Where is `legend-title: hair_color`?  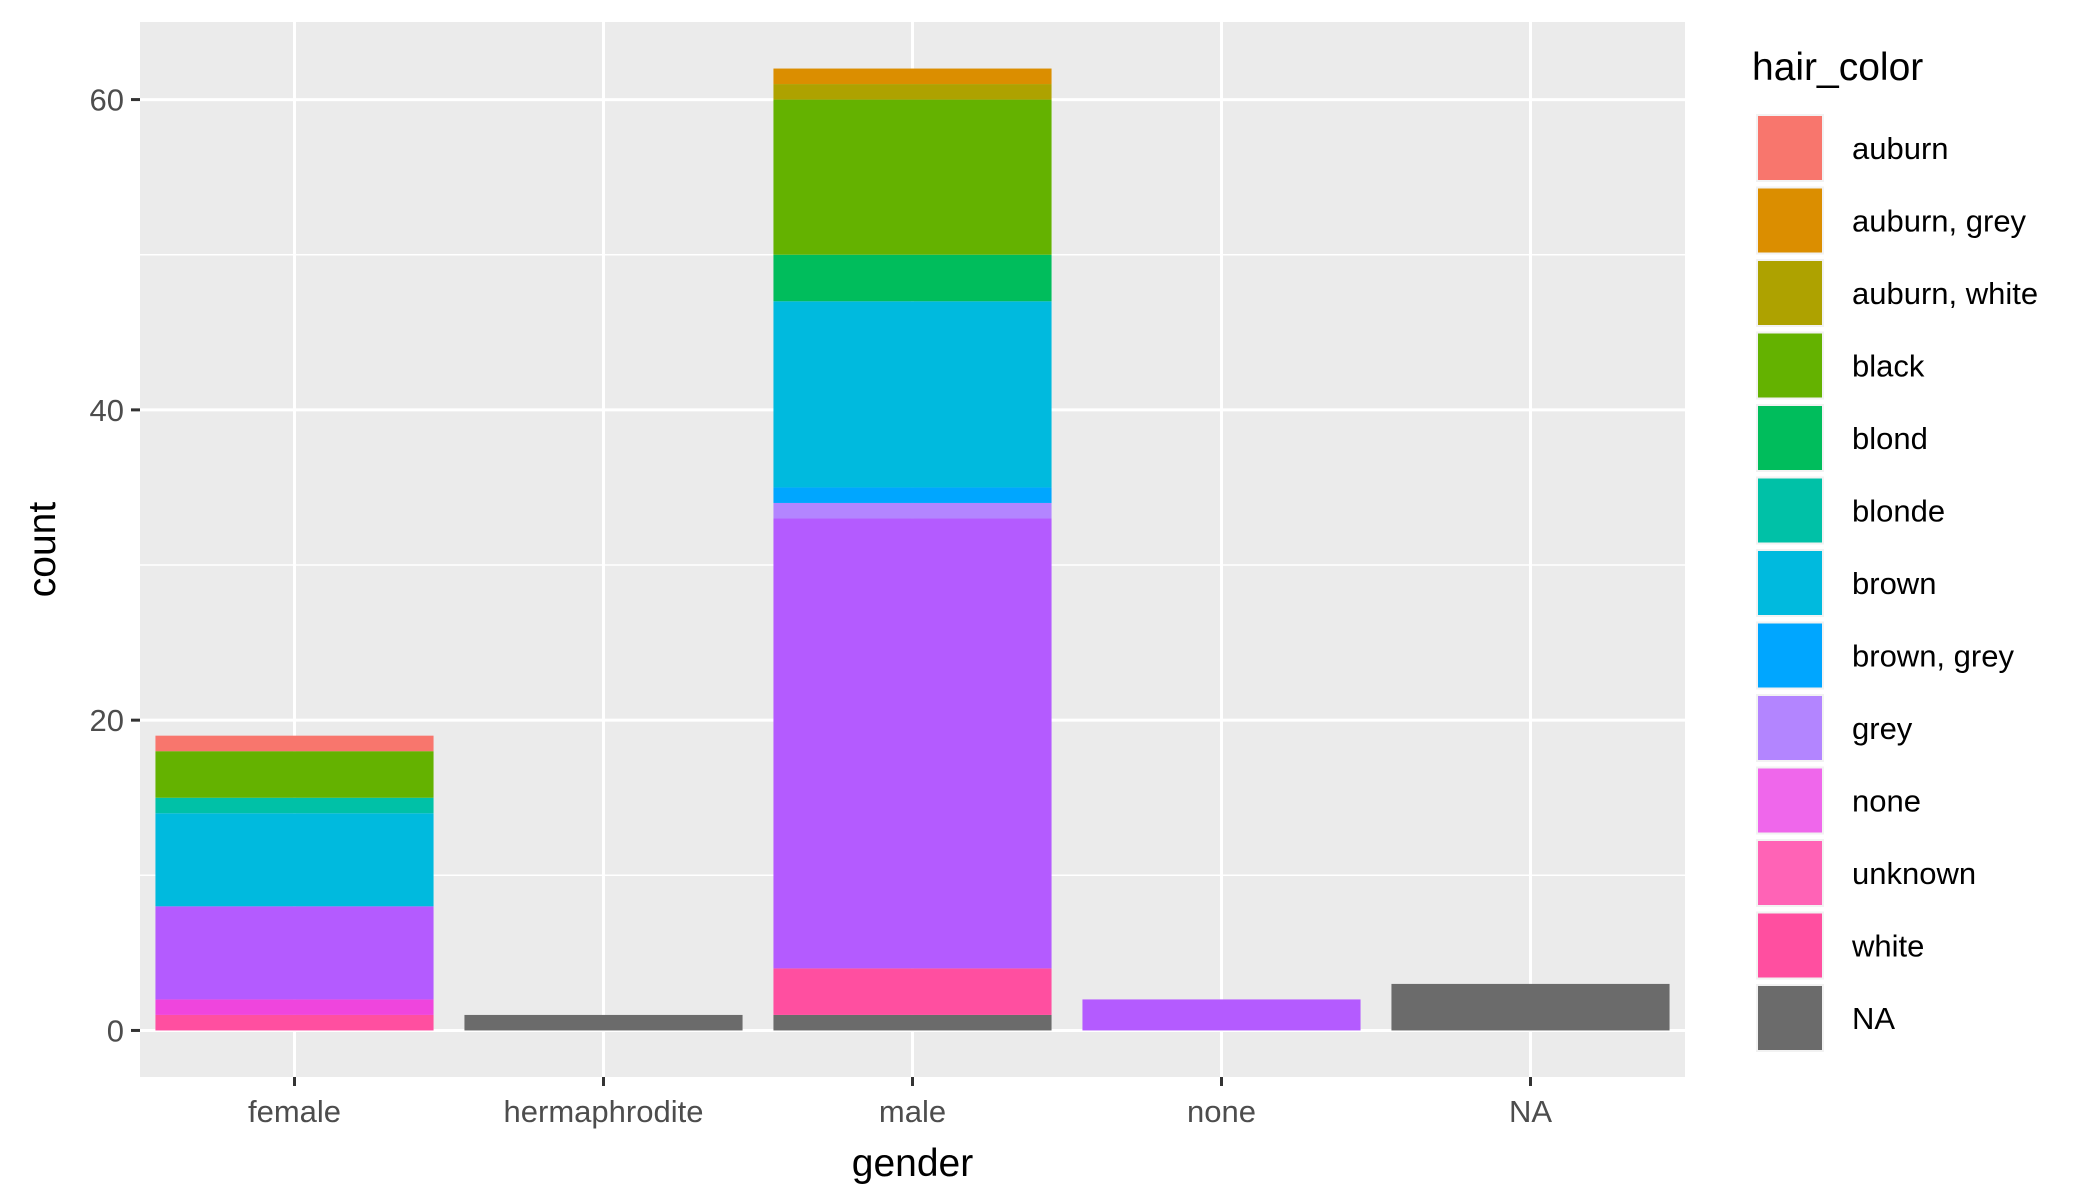 legend-title: hair_color is located at coordinates (1837, 67).